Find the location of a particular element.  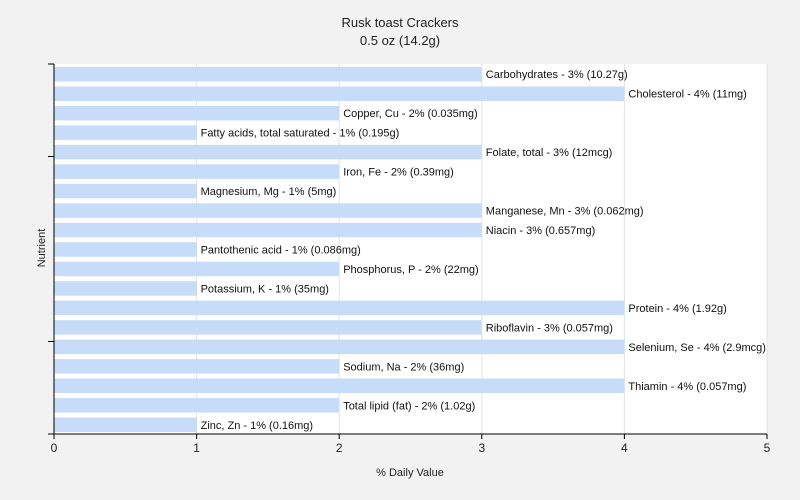

data-label: Riboflavin - 3% (0.057mg) is located at coordinates (549, 328).